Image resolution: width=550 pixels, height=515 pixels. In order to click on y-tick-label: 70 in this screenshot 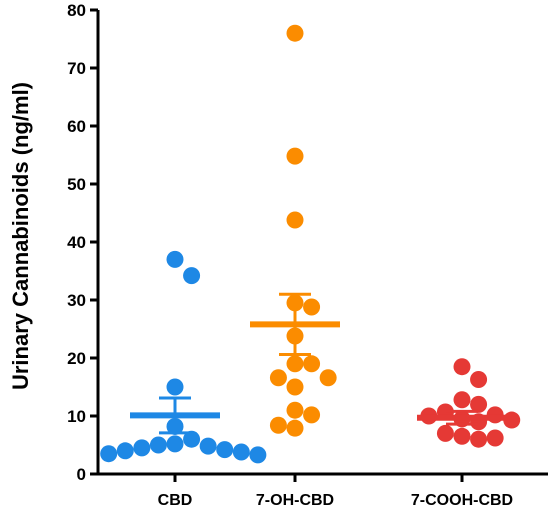, I will do `click(76, 68)`.